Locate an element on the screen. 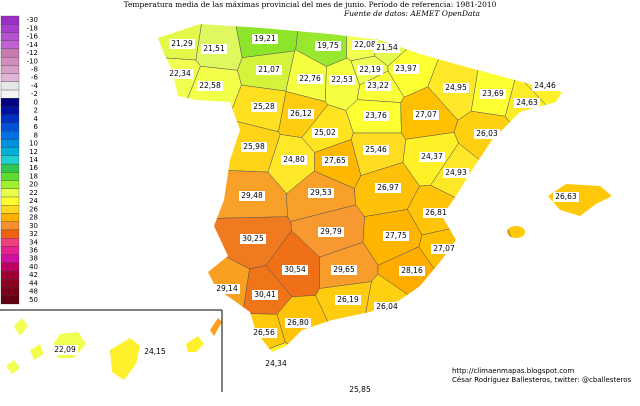  legend-label: -12 is located at coordinates (32, 53).